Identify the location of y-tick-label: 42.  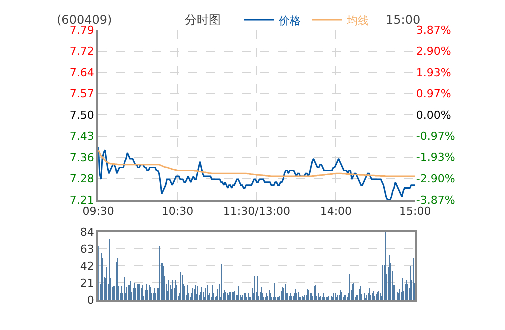
(87, 266).